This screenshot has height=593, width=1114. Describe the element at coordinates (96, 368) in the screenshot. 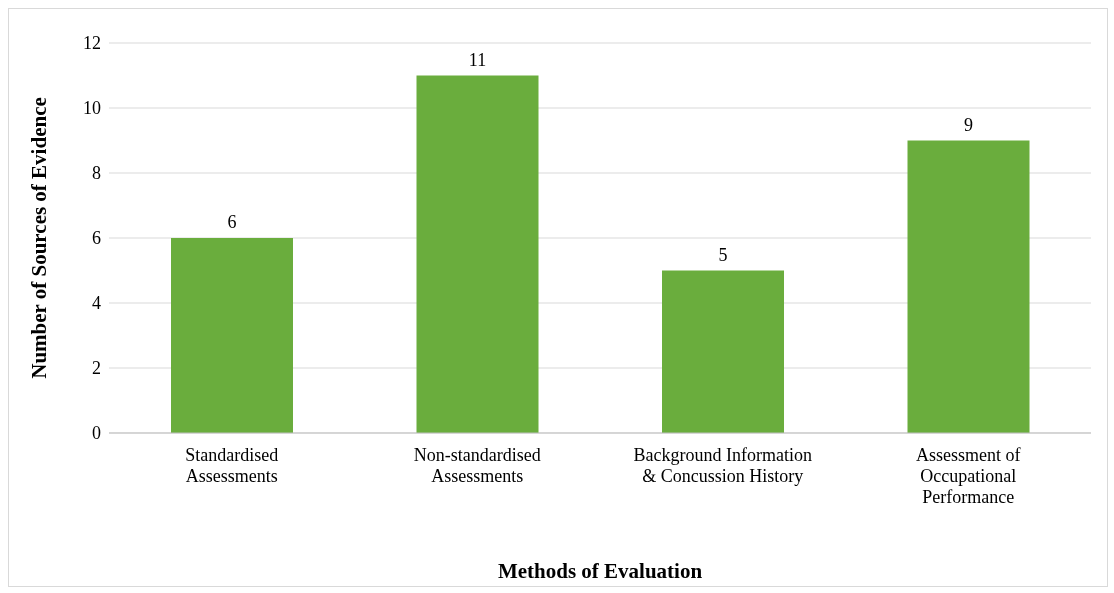

I see `y-tick-label: 2` at that location.